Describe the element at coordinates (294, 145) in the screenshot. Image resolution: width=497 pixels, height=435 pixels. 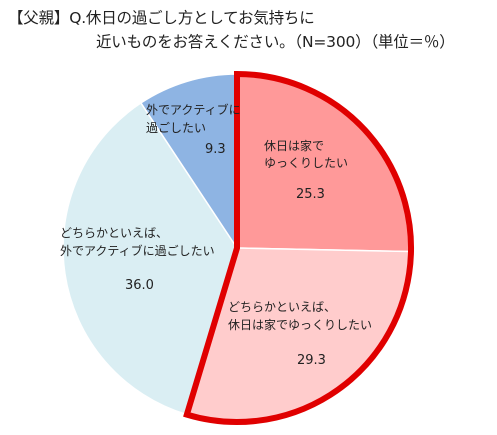
I see `slice-label-0-line-0: 休日は家で` at that location.